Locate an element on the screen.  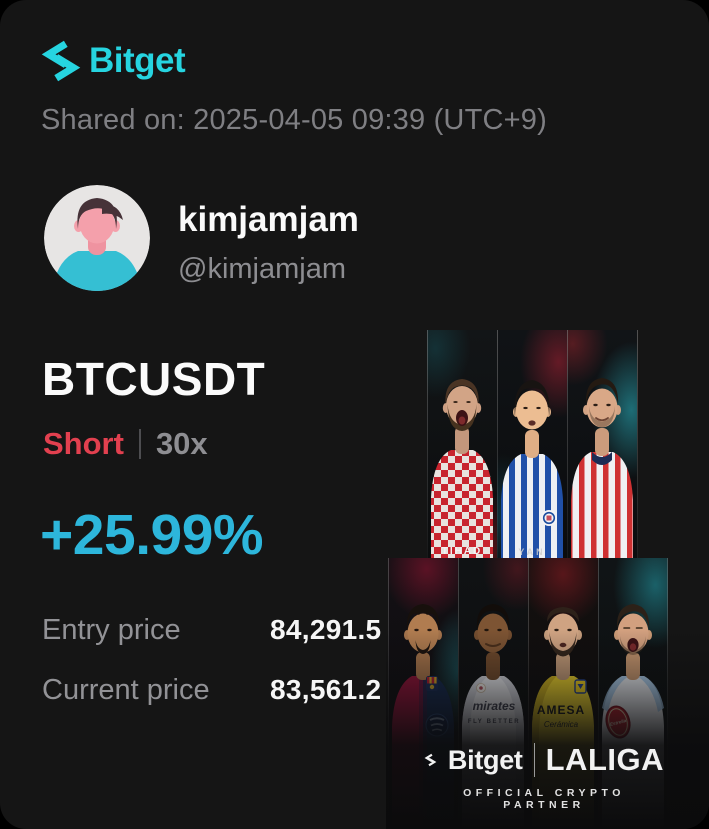
player-panel-girona: TIHAD is located at coordinates (462, 444).